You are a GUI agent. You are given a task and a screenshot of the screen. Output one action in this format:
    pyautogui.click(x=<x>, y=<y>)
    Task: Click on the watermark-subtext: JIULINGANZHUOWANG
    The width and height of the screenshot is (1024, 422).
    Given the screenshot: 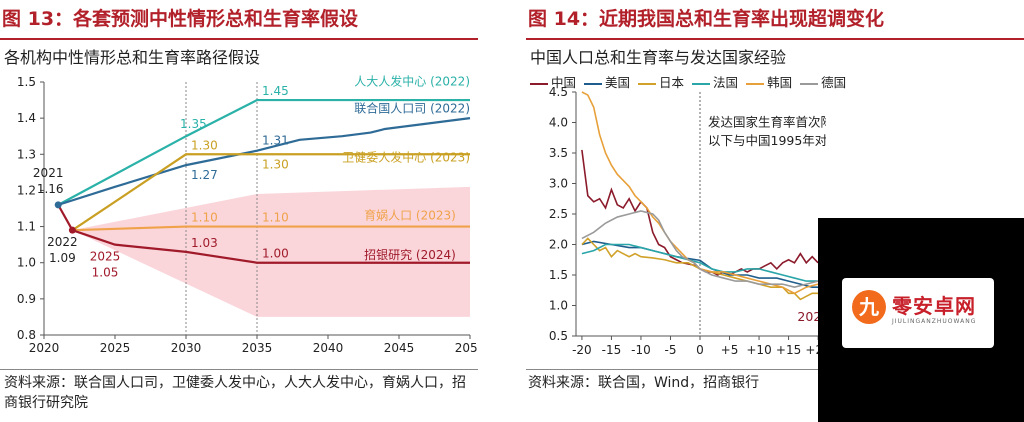 What is the action you would take?
    pyautogui.click(x=934, y=321)
    